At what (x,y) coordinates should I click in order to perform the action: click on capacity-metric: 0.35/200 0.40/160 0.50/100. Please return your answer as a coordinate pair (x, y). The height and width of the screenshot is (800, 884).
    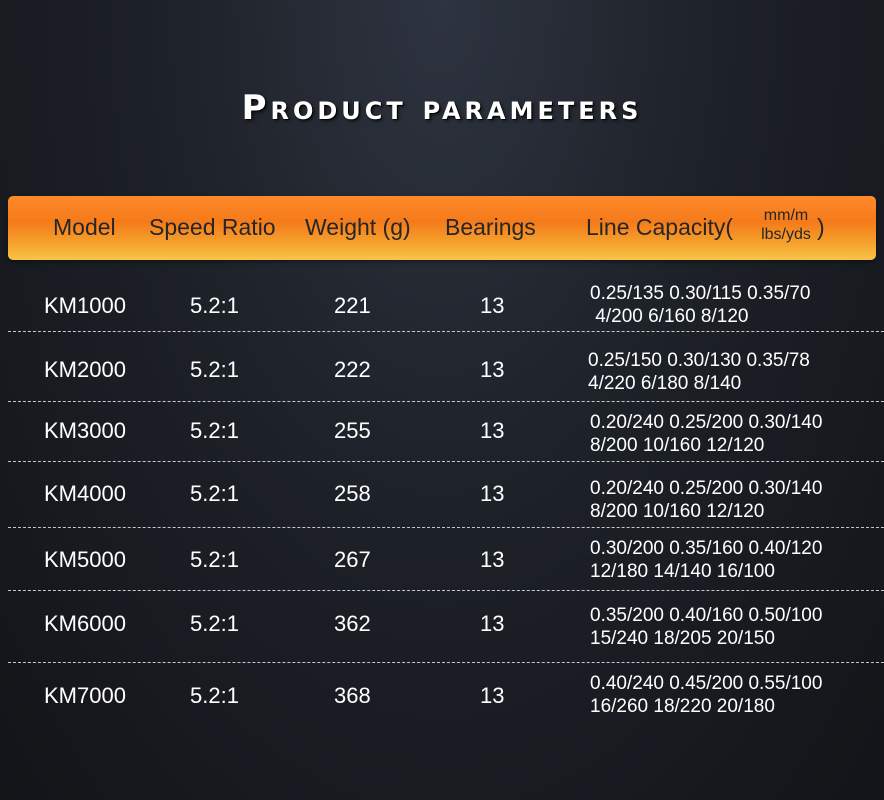
    Looking at the image, I should click on (706, 615).